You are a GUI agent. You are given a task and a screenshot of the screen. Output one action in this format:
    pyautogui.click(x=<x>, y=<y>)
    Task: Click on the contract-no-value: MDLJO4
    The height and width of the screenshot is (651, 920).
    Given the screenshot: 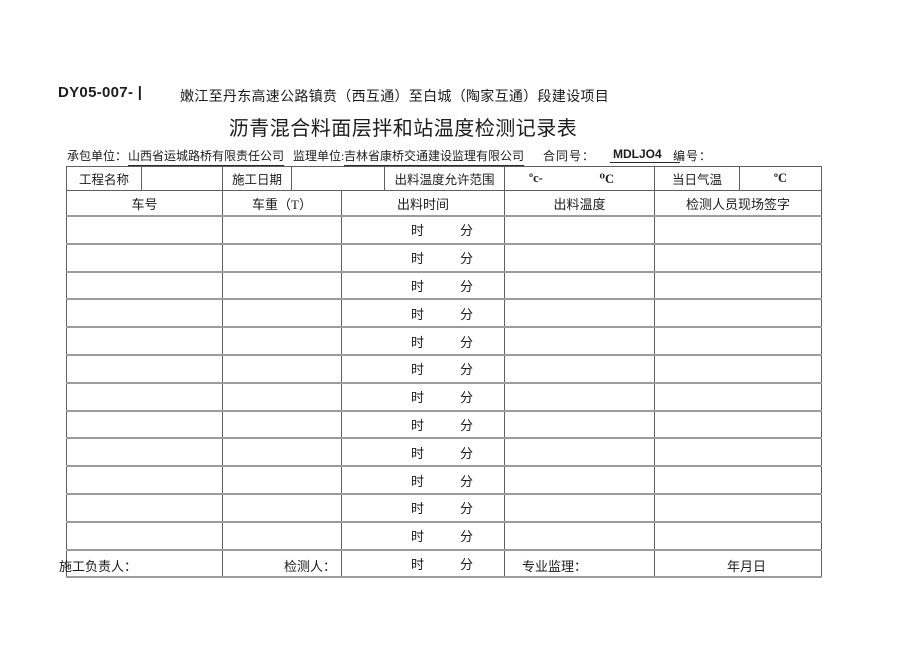 What is the action you would take?
    pyautogui.click(x=645, y=155)
    